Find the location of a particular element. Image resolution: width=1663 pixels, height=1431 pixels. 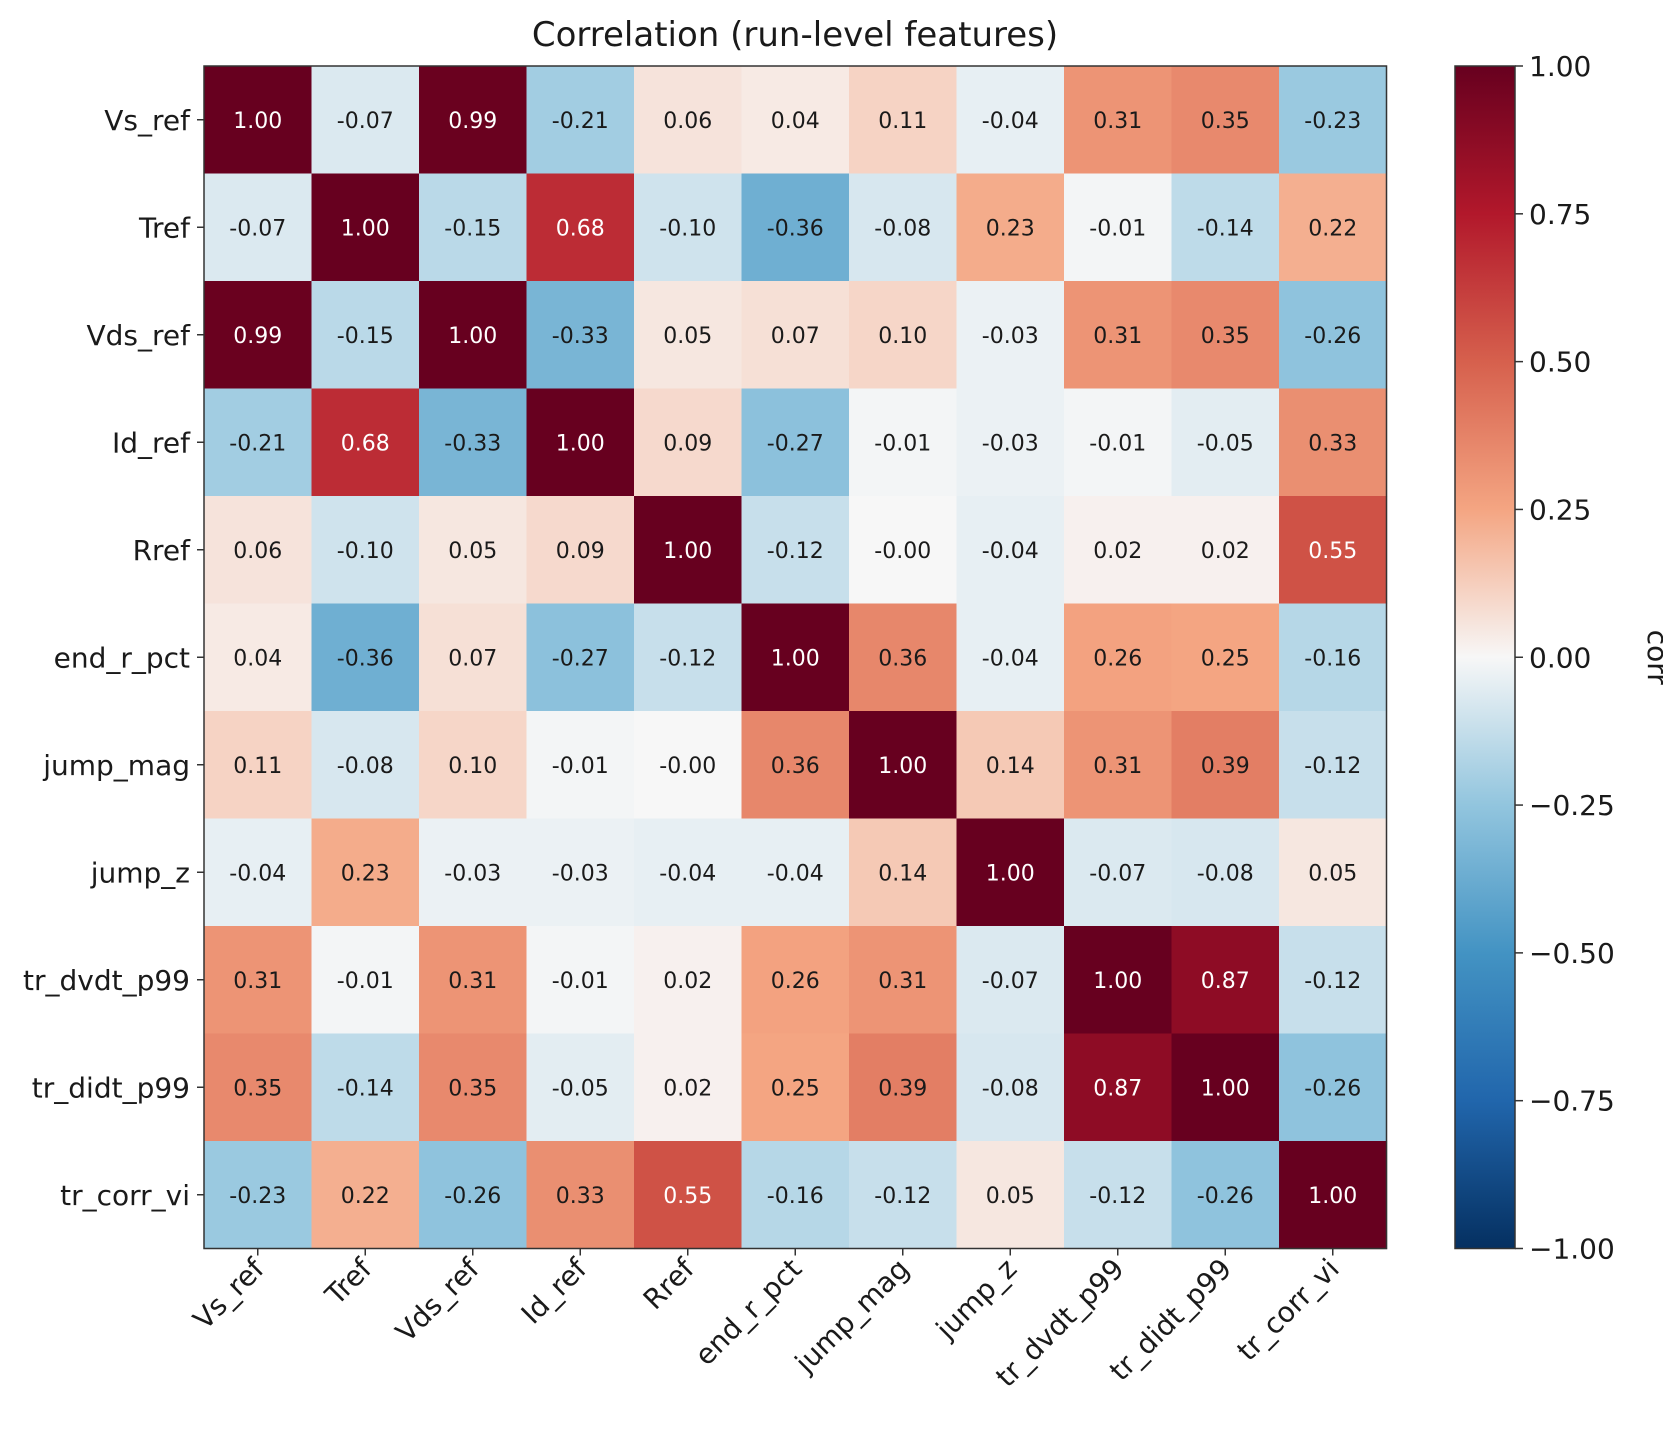

cell-value-label: 0.02 is located at coordinates (687, 1088).